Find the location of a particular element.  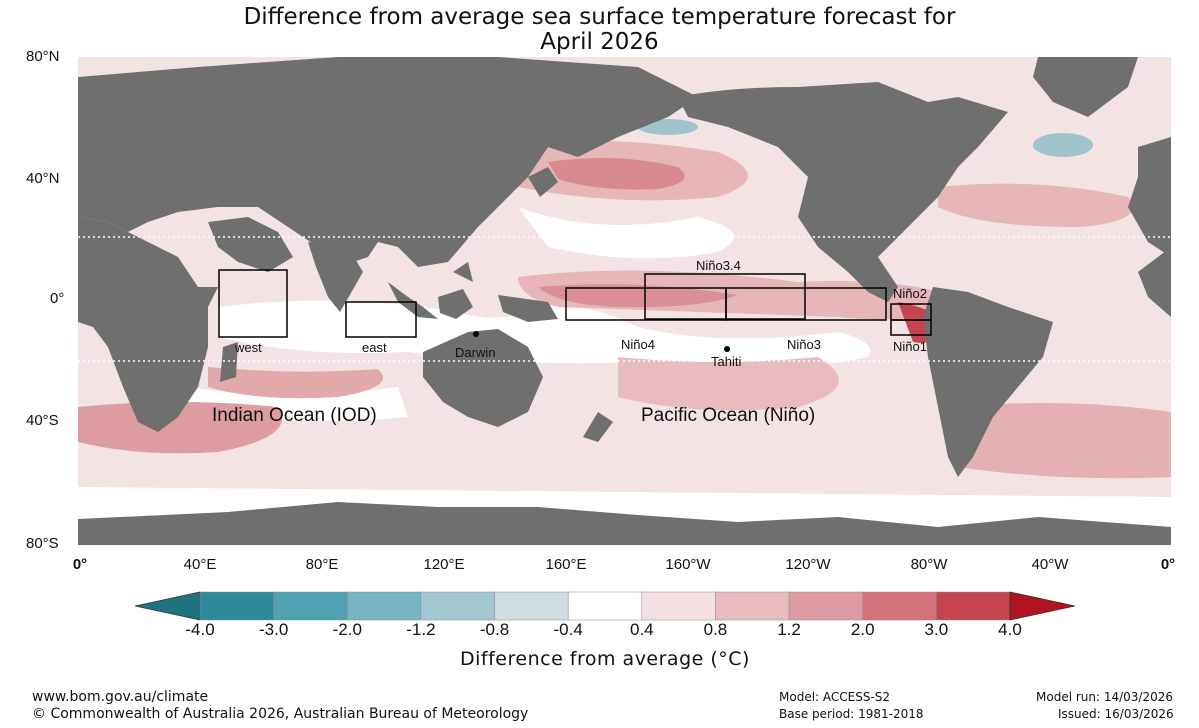

footer-base-period: Base period: 1981-2018 is located at coordinates (851, 714).